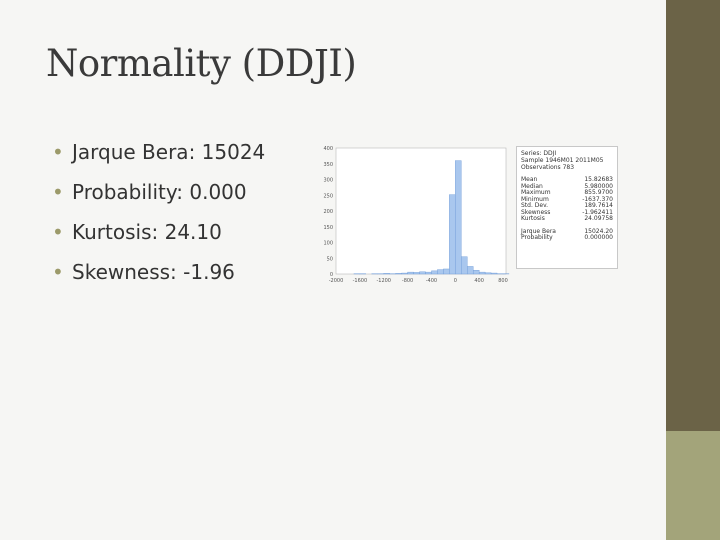 The width and height of the screenshot is (720, 540). Describe the element at coordinates (562, 160) in the screenshot. I see `sample-range: Sample 1946M01 2011M05` at that location.